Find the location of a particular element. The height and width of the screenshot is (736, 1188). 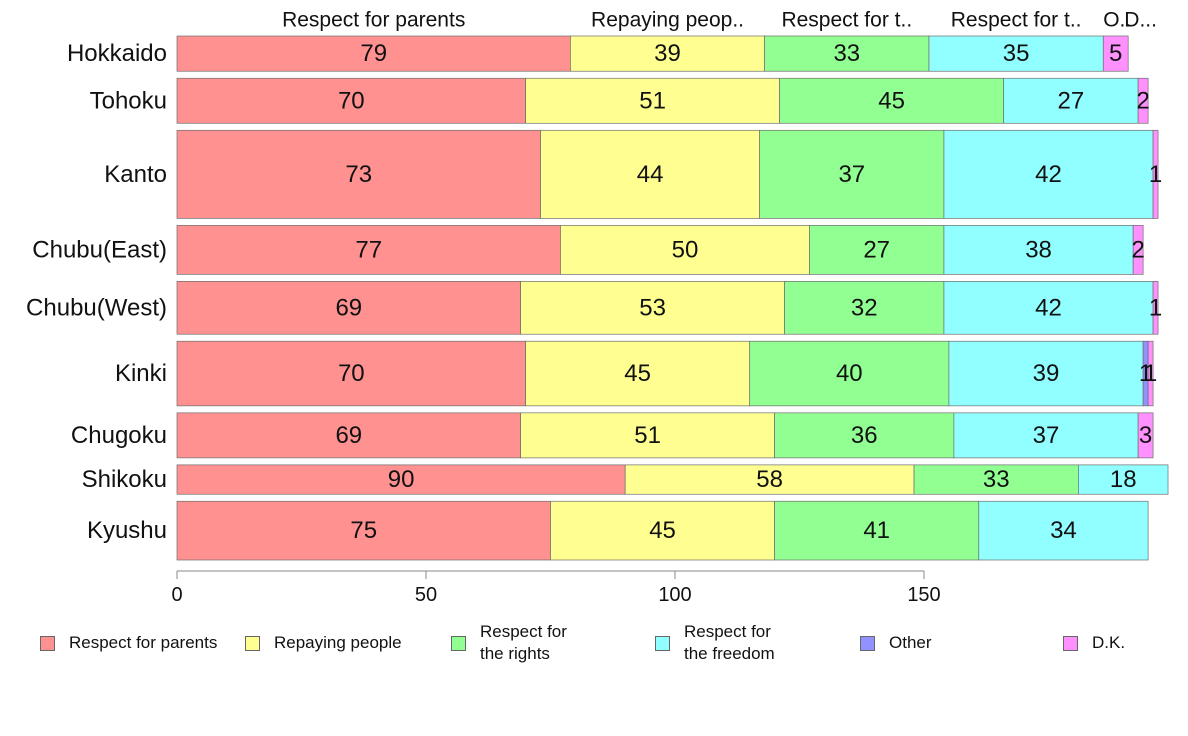

data-label: 44 is located at coordinates (650, 174).